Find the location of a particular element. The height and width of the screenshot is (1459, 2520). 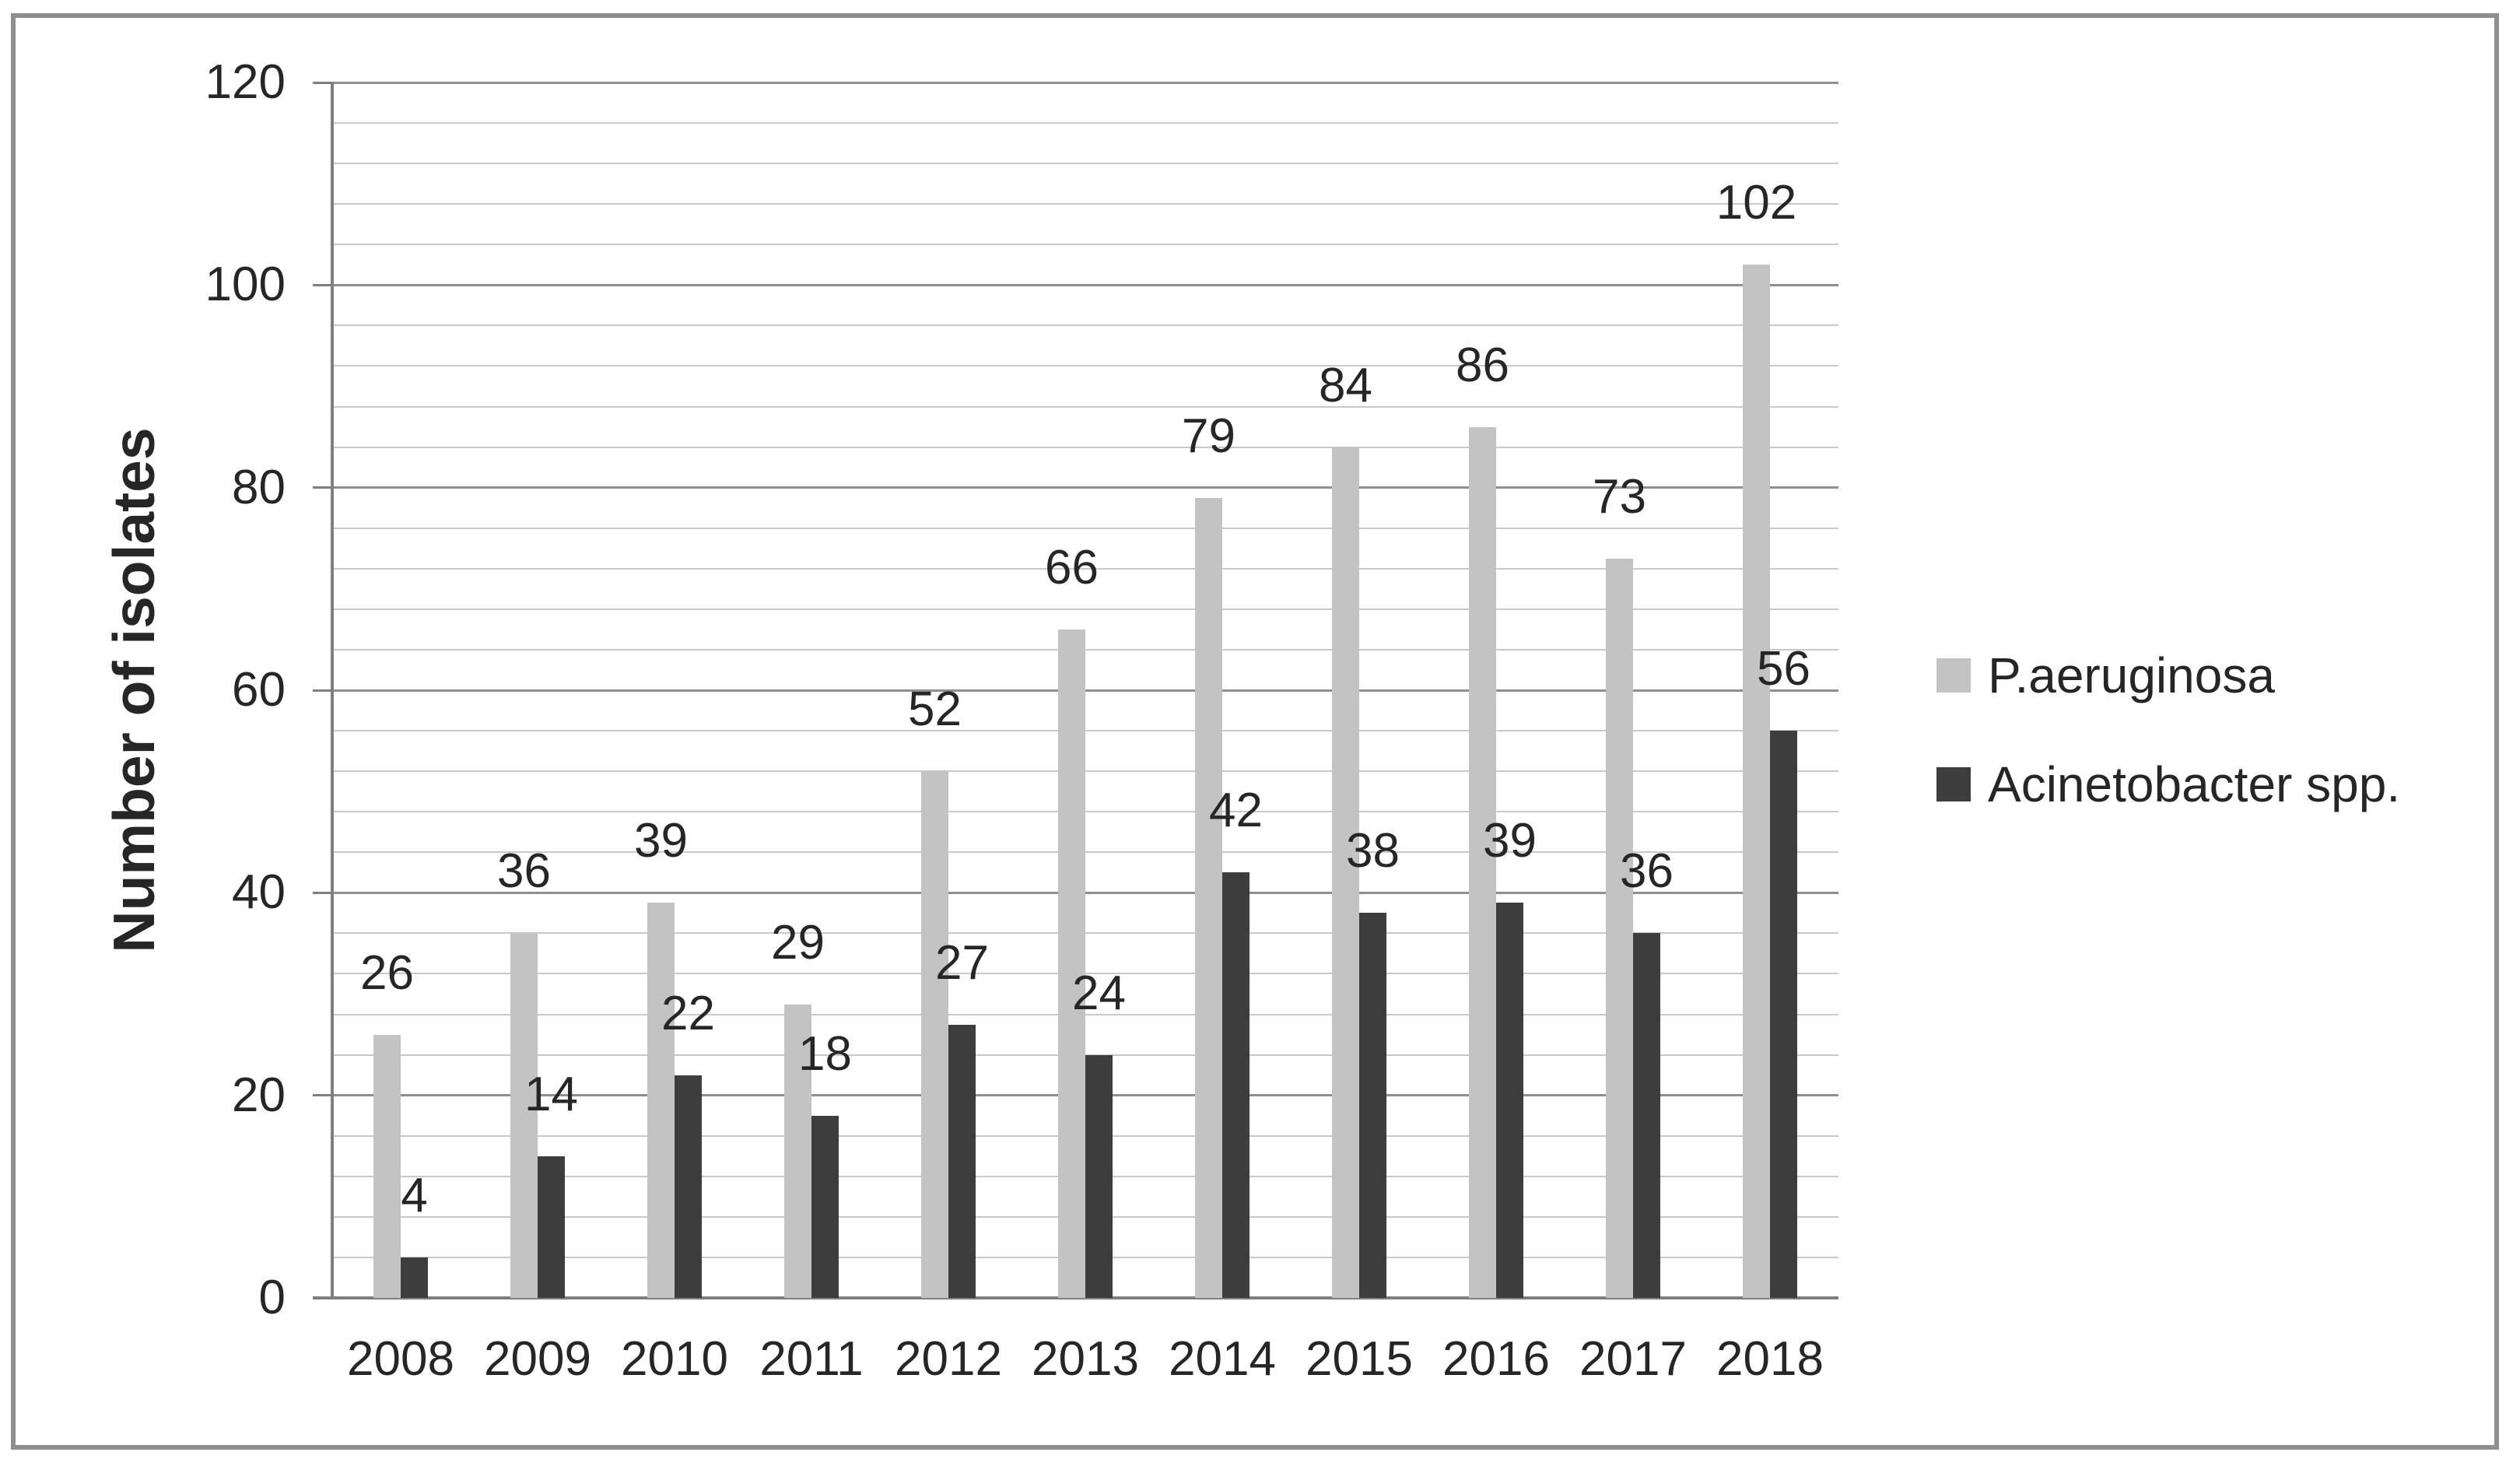

y-tick-label: 120 is located at coordinates (245, 82).